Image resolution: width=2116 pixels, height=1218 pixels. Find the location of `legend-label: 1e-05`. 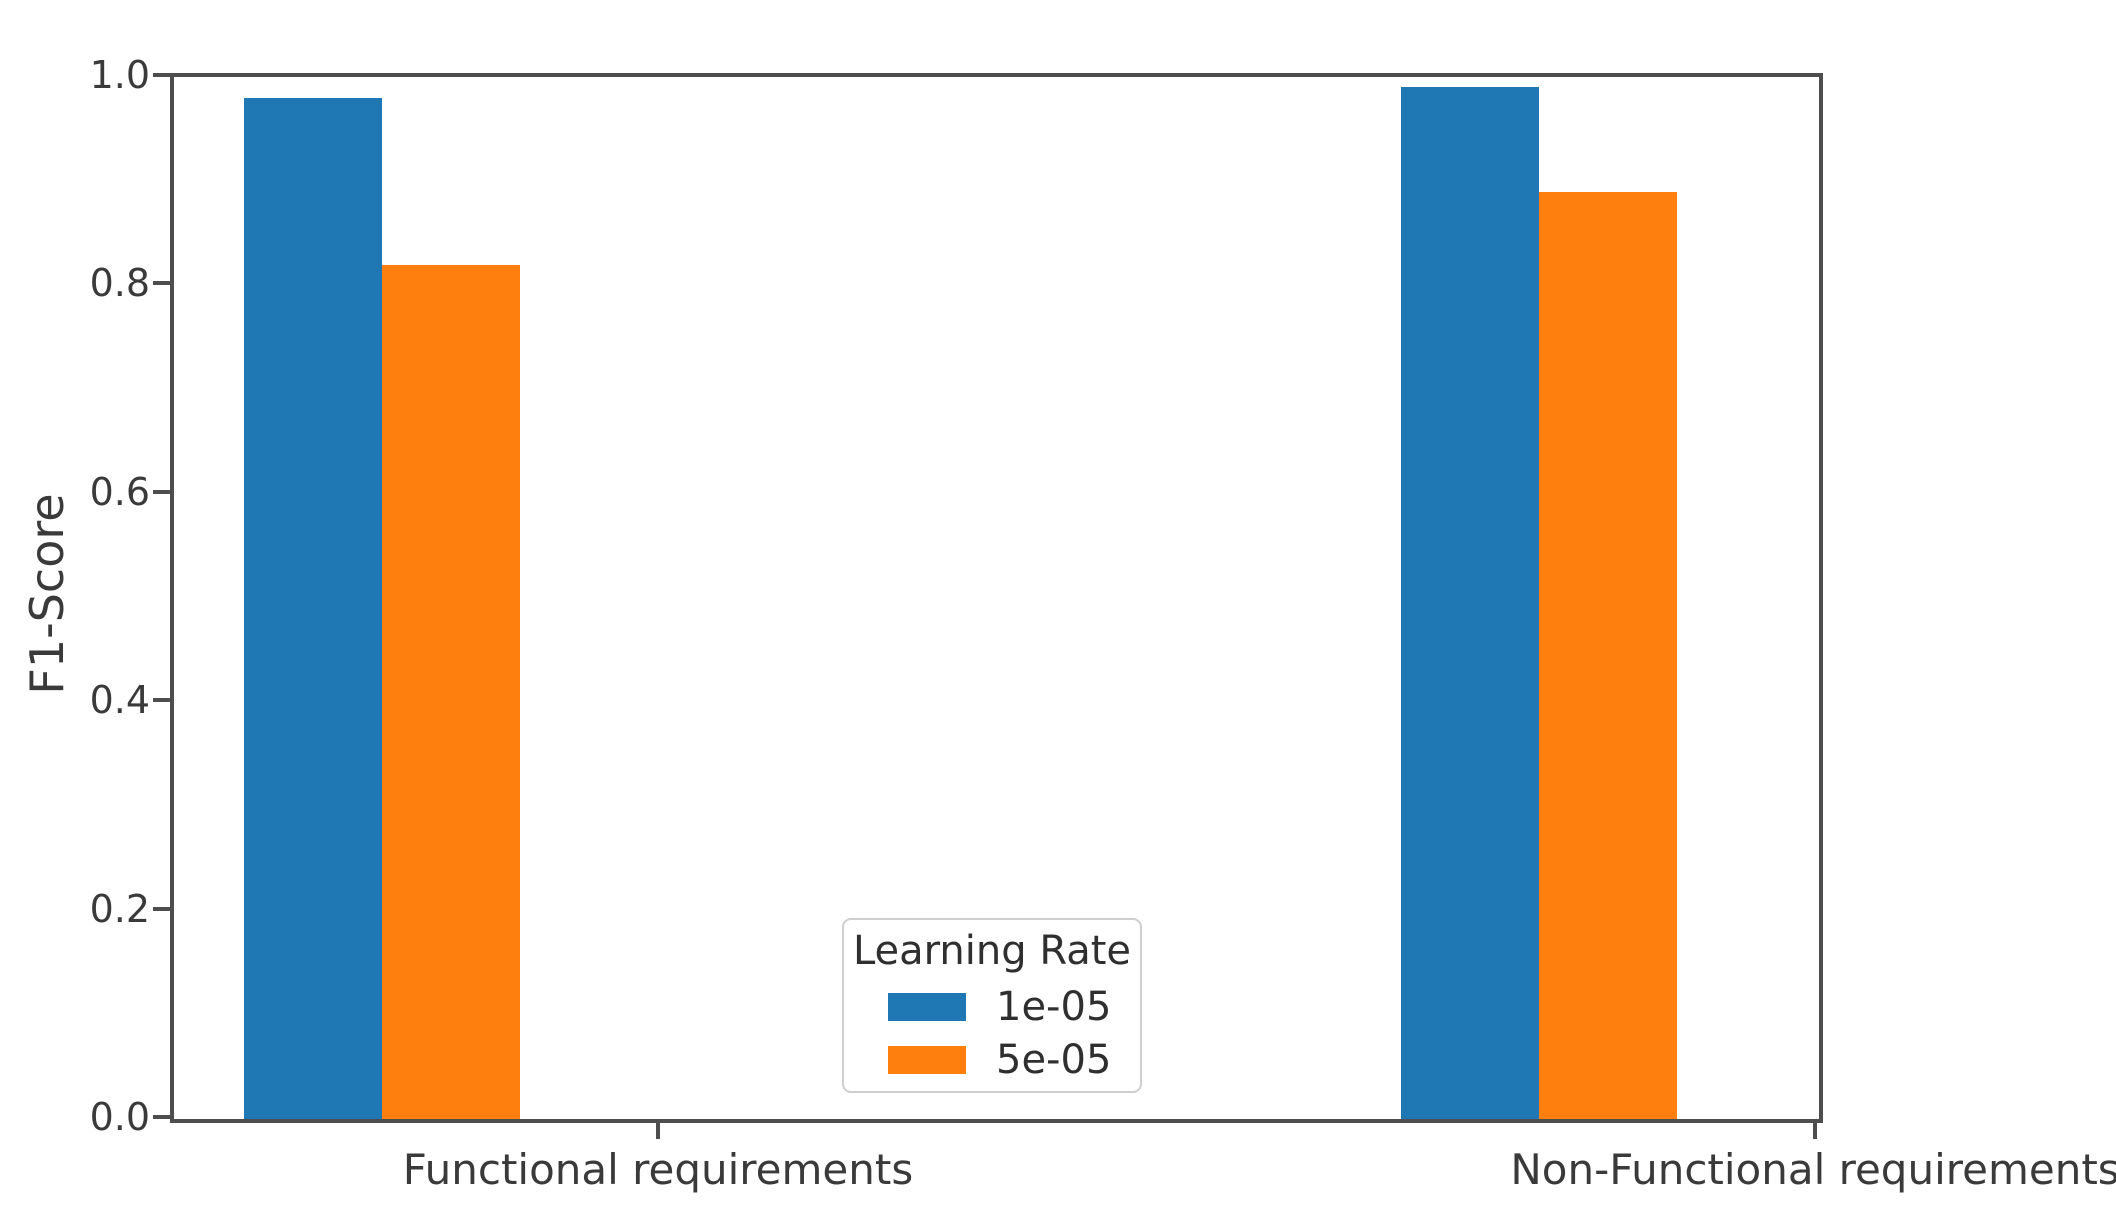

legend-label: 1e-05 is located at coordinates (1054, 1007).